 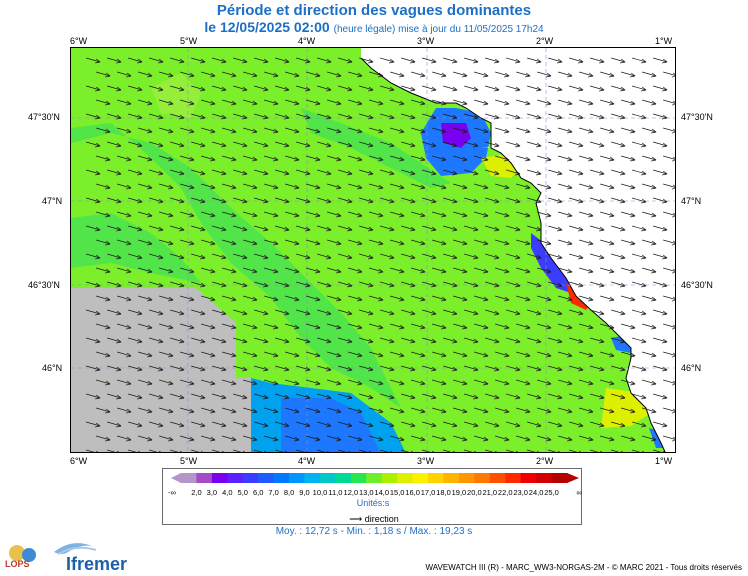 I want to click on svg-text: LOPS, so click(x=17, y=564).